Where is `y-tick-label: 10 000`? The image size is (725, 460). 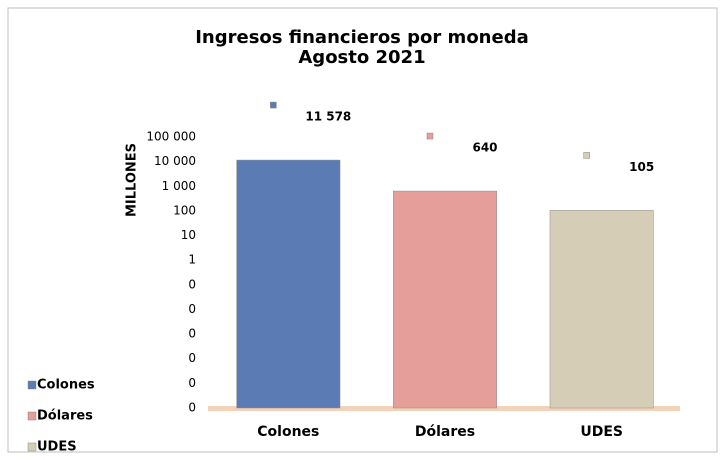 y-tick-label: 10 000 is located at coordinates (175, 161).